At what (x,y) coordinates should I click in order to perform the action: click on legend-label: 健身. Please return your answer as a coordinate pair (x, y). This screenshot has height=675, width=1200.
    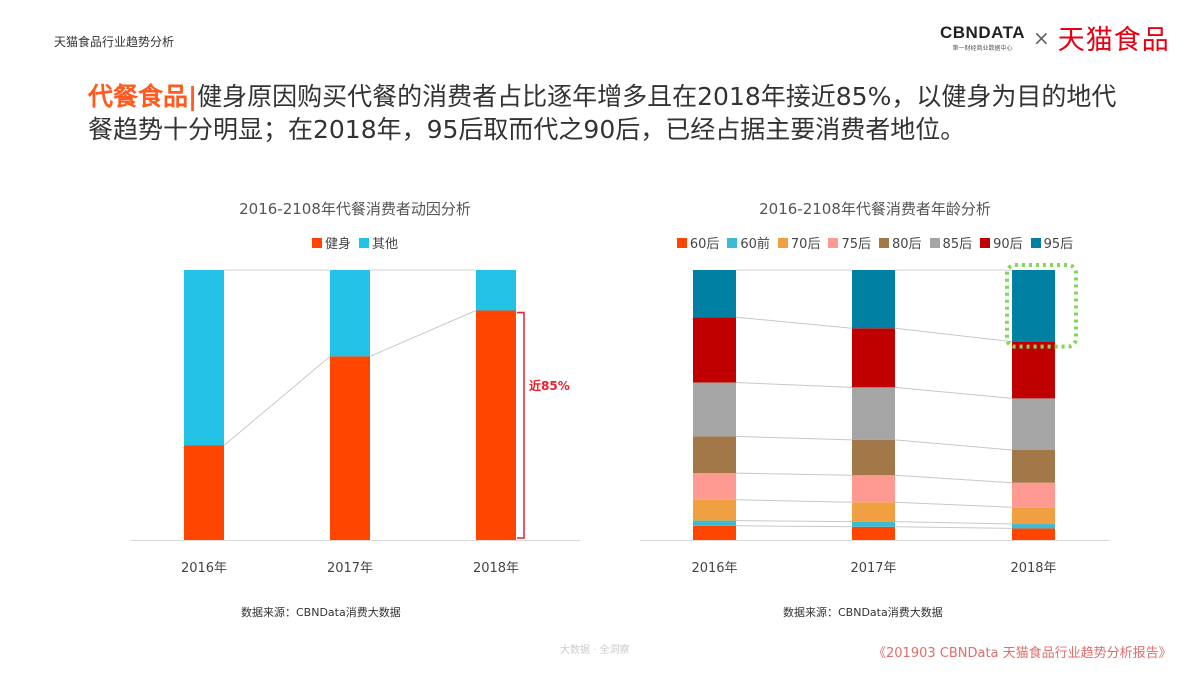
    Looking at the image, I should click on (337, 244).